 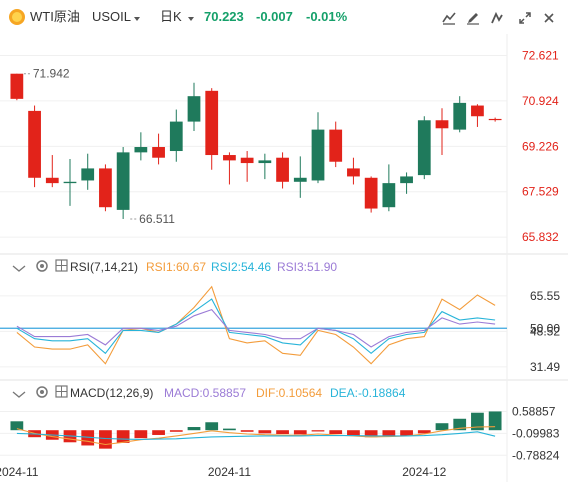 What do you see at coordinates (157, 219) in the screenshot?
I see `price-annotation: 66.511` at bounding box center [157, 219].